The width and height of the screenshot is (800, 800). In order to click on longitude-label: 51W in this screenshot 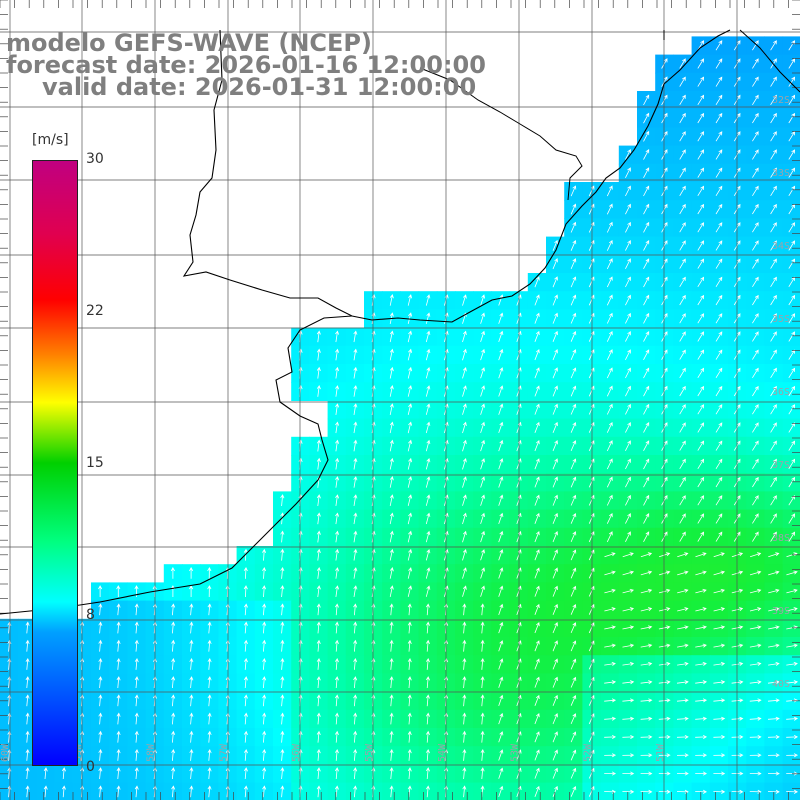, I will do `click(660, 752)`.